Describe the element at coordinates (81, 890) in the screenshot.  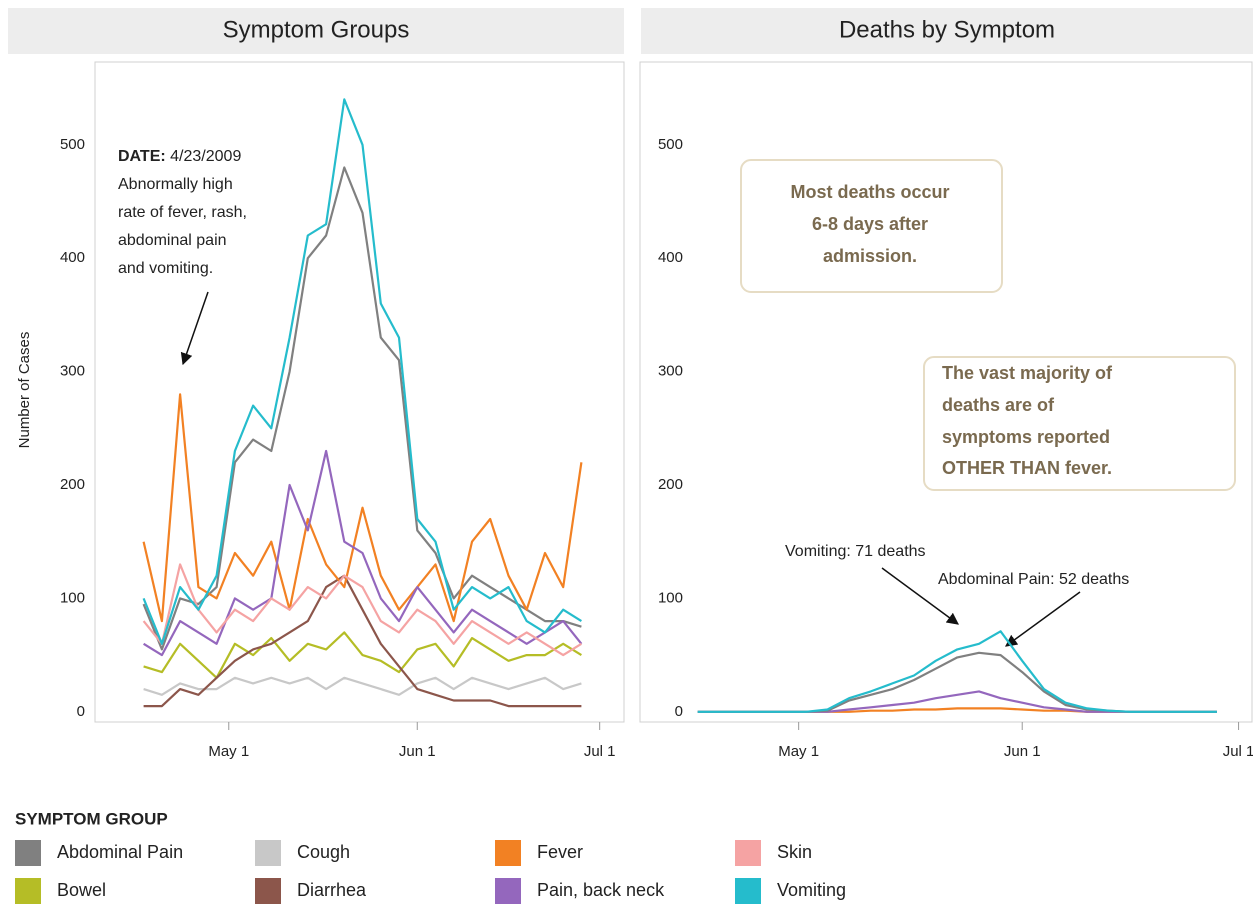
I see `legend-label: Bowel` at that location.